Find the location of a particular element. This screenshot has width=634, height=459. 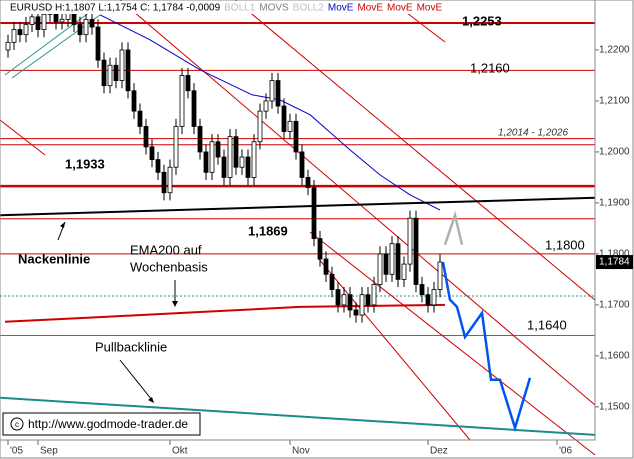

level-label: 1,2253 is located at coordinates (482, 20).